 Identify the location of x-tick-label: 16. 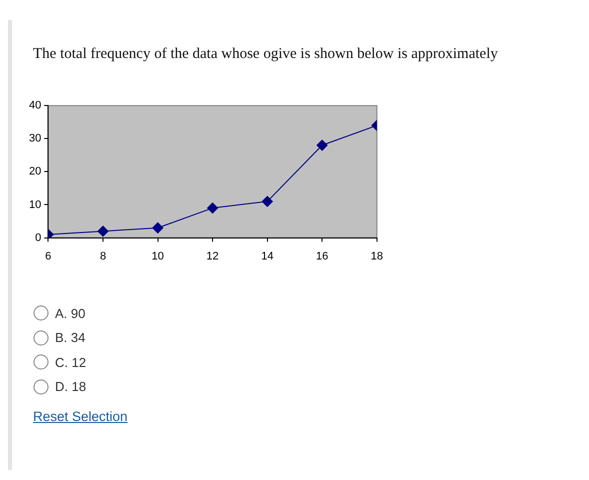
(322, 256).